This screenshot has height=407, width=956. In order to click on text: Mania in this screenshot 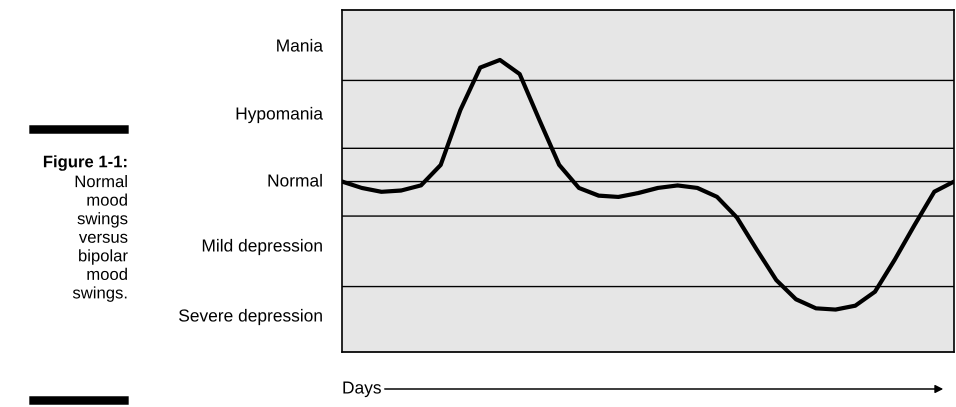, I will do `click(300, 45)`.